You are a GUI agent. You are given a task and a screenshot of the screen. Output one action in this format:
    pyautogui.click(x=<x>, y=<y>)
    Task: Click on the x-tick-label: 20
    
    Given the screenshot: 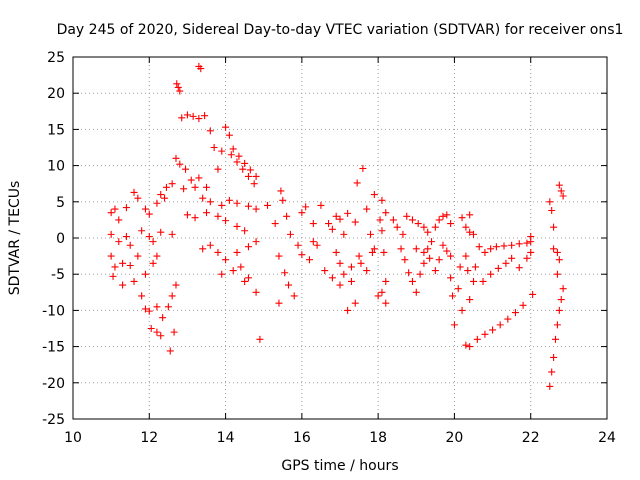 What is the action you would take?
    pyautogui.click(x=455, y=438)
    